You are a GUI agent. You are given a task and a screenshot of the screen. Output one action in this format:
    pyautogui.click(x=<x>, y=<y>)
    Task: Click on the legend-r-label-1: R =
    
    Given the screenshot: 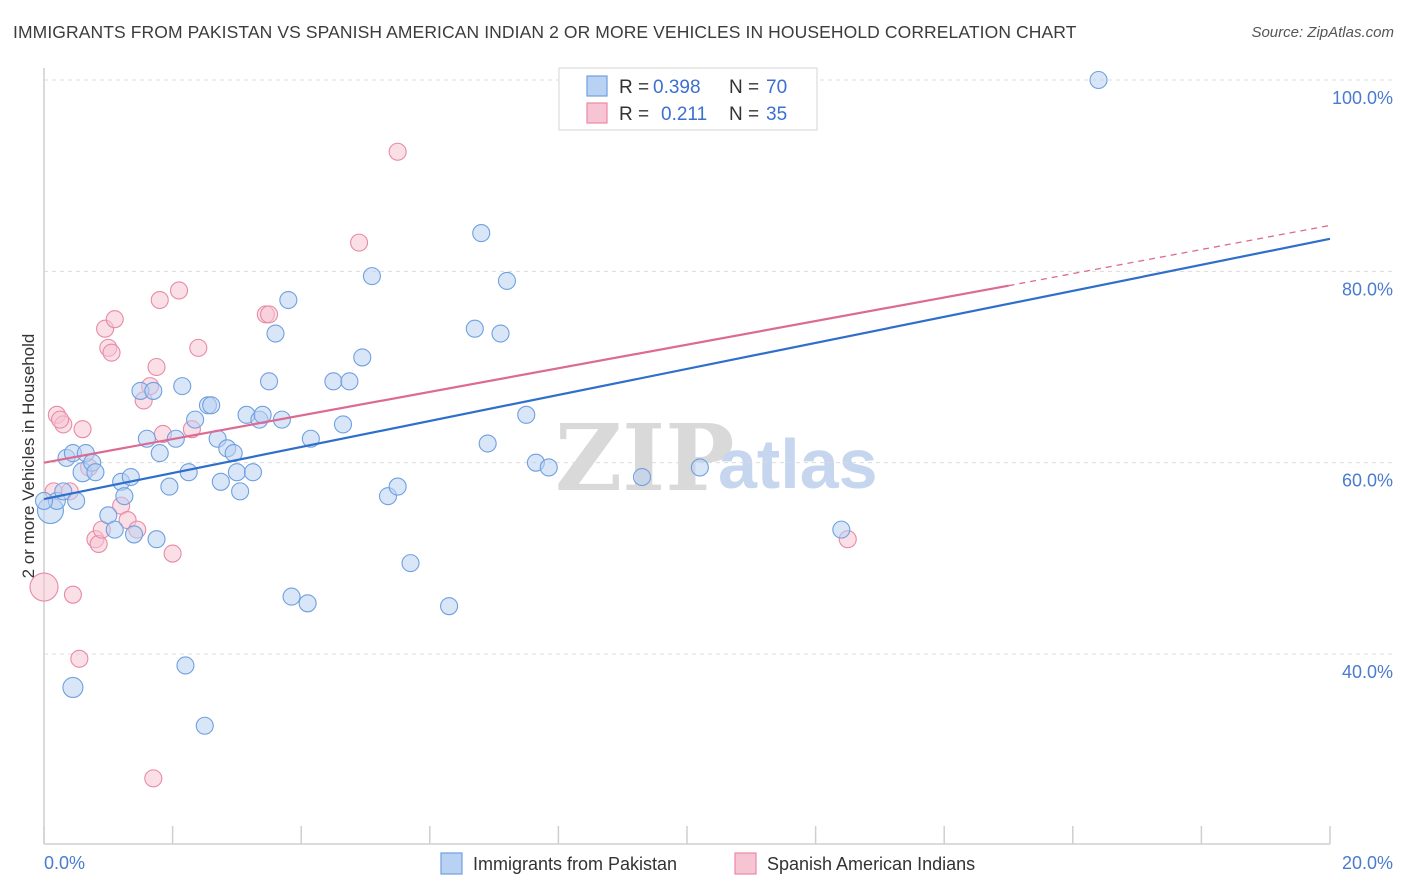 What is the action you would take?
    pyautogui.click(x=634, y=87)
    